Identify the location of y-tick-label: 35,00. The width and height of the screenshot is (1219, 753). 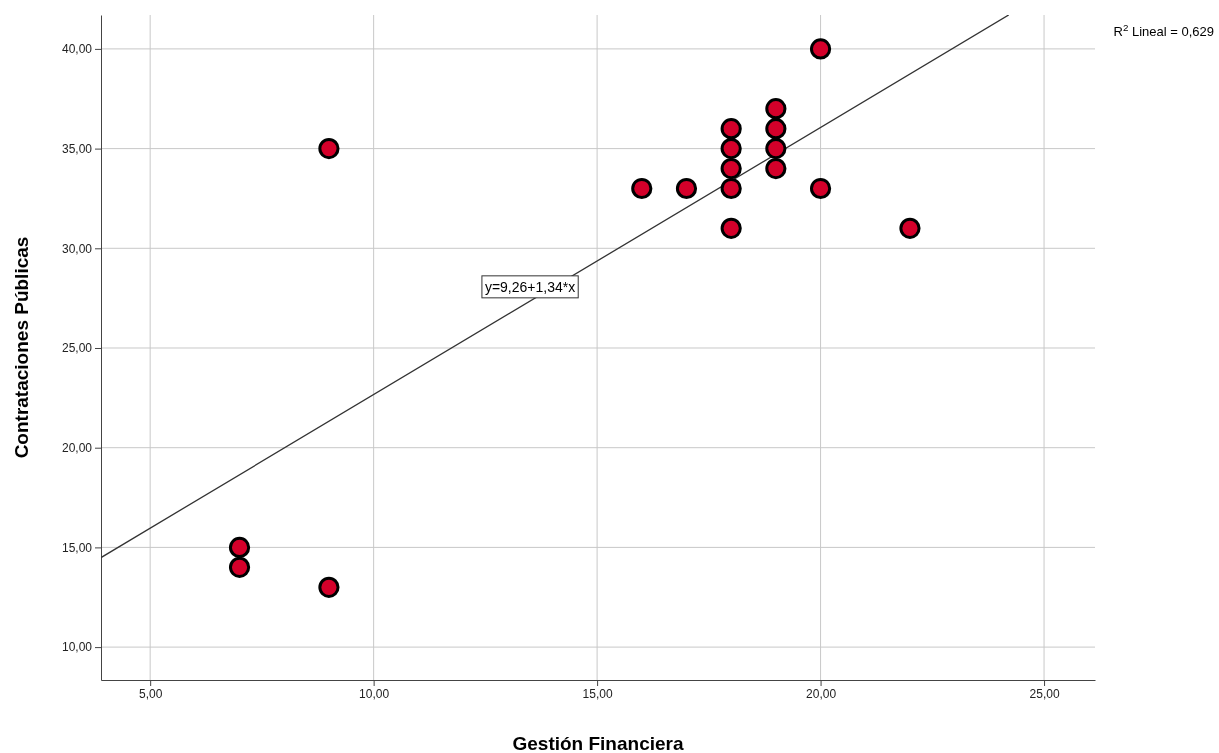
(77, 148).